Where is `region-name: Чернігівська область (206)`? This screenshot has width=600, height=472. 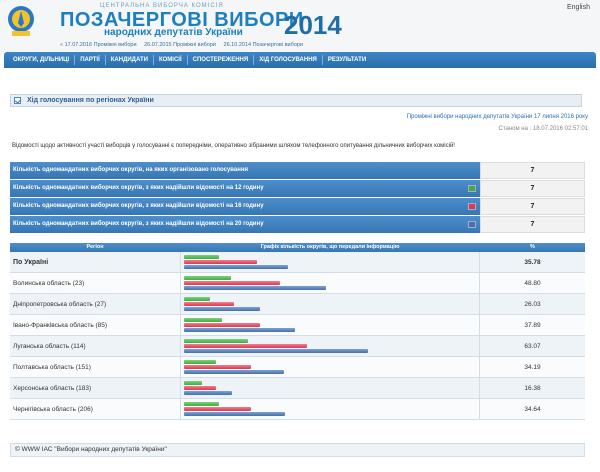 region-name: Чернігівська область (206) is located at coordinates (53, 409).